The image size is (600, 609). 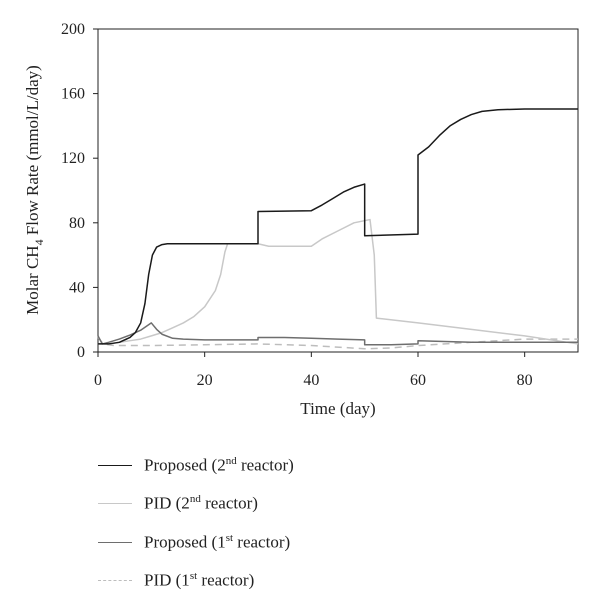 What do you see at coordinates (525, 380) in the screenshot?
I see `x-tick-label: 80` at bounding box center [525, 380].